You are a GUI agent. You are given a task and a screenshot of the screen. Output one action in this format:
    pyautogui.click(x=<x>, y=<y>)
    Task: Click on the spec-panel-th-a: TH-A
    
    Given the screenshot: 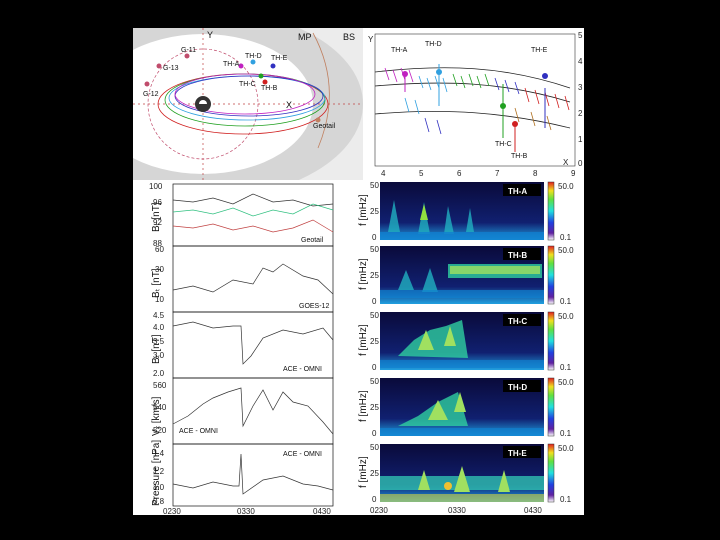 What is the action you would take?
    pyautogui.click(x=467, y=211)
    